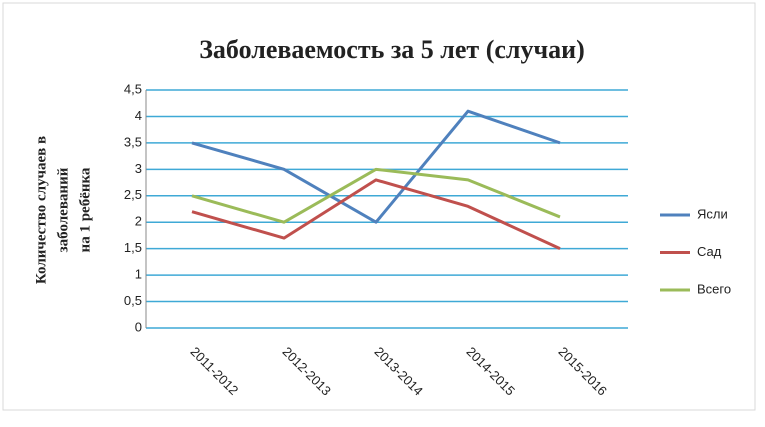 This screenshot has width=765, height=427. I want to click on y-axis-title: заболеваний, so click(63, 209).